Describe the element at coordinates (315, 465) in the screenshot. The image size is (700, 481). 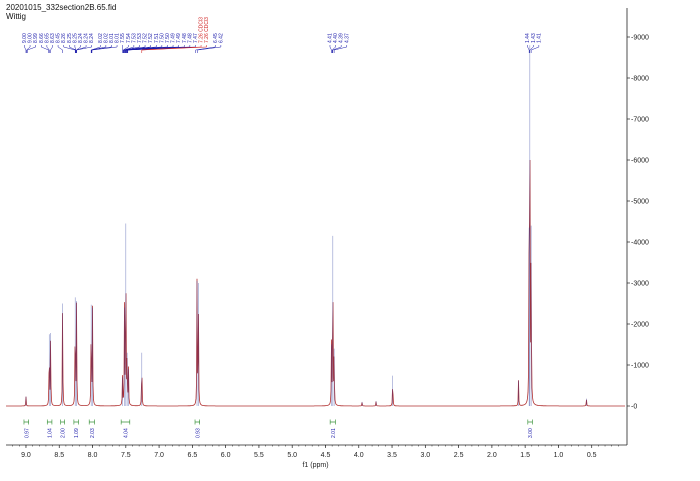
I see `x-axis-label: f1 (ppm)` at that location.